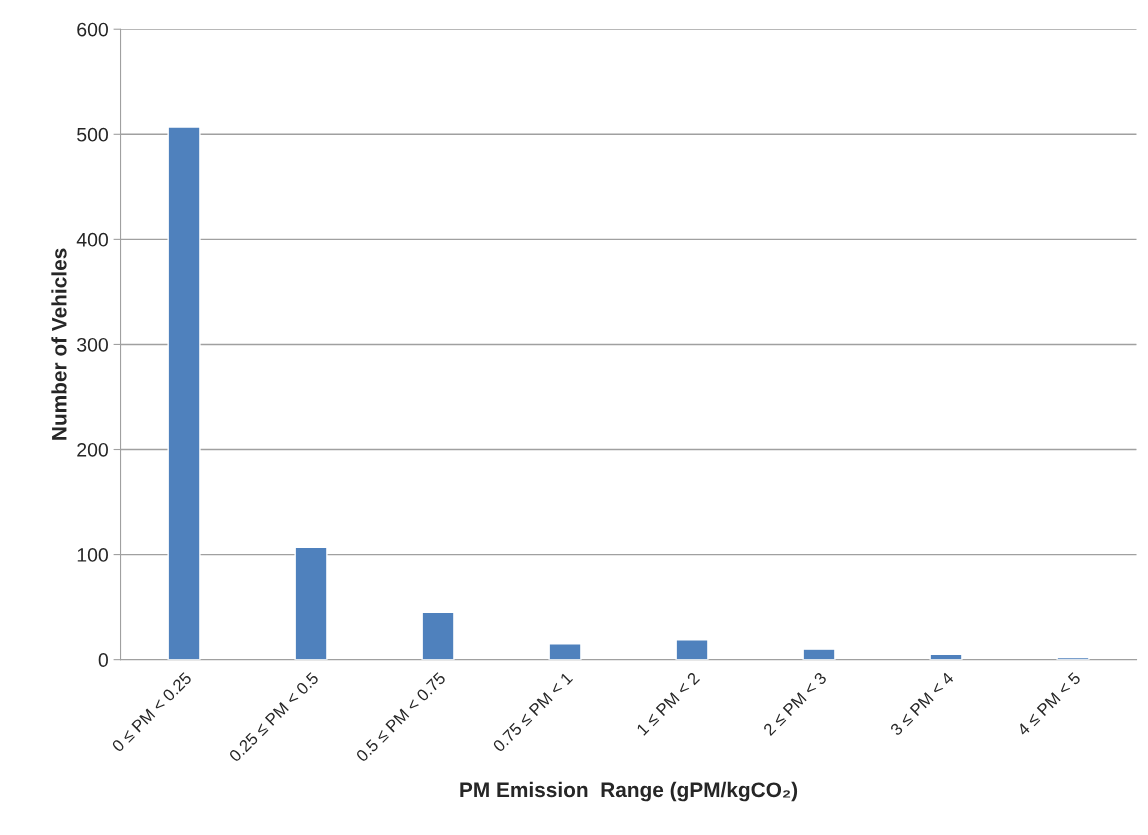 The width and height of the screenshot is (1148, 835). I want to click on x-tick-label: 0.75 ≤ PM < 1, so click(533, 712).